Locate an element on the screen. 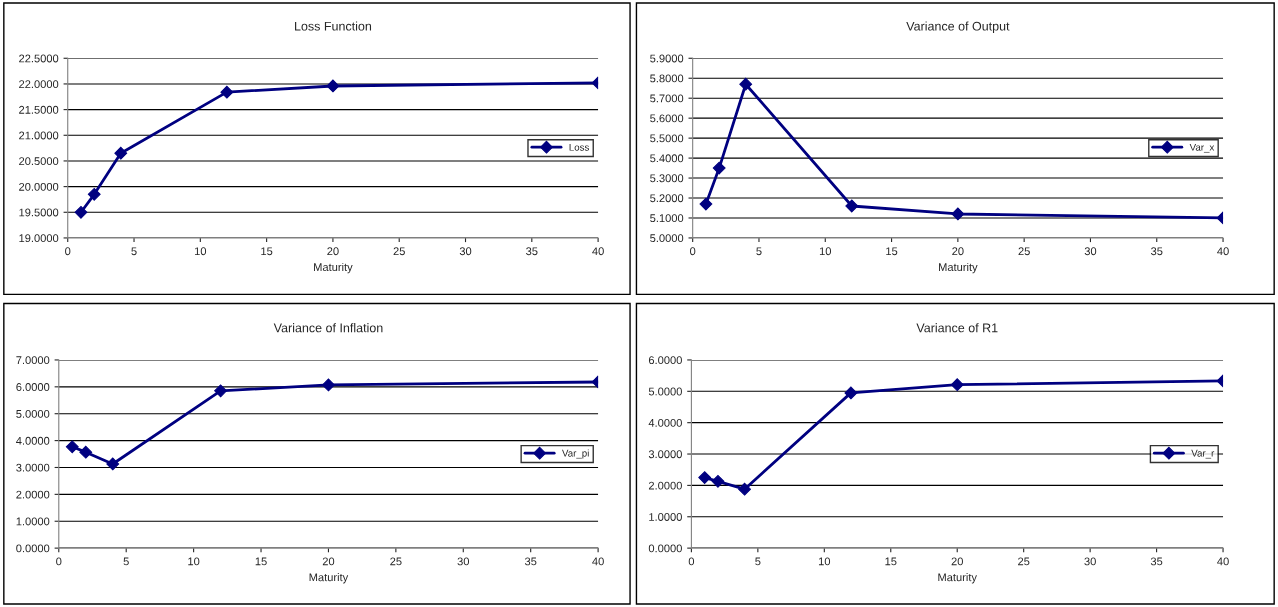  chart-title: Loss Function is located at coordinates (333, 26).